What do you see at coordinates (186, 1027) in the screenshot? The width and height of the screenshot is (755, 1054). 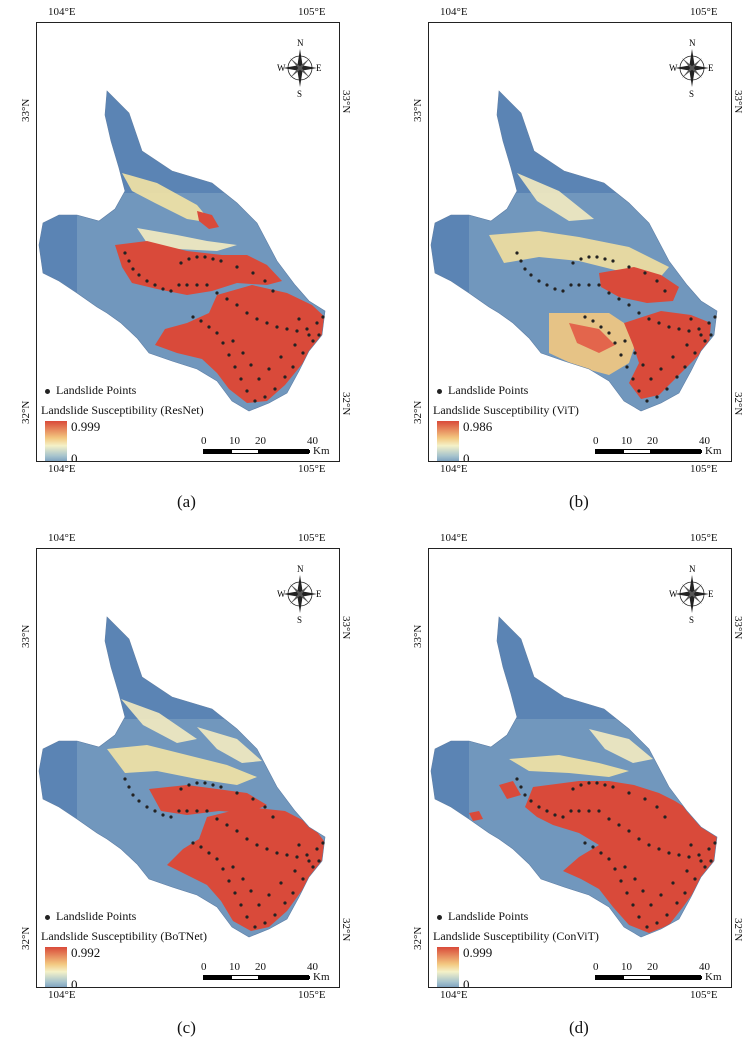 I see `panel-caption: (c)` at bounding box center [186, 1027].